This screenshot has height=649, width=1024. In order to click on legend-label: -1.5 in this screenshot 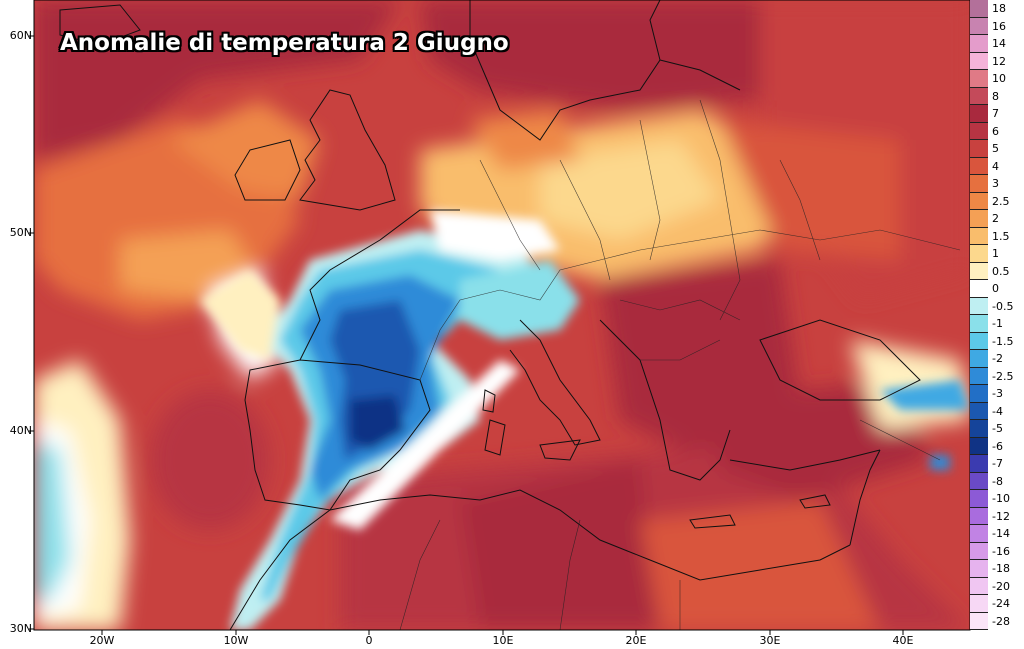, I will do `click(1003, 341)`.